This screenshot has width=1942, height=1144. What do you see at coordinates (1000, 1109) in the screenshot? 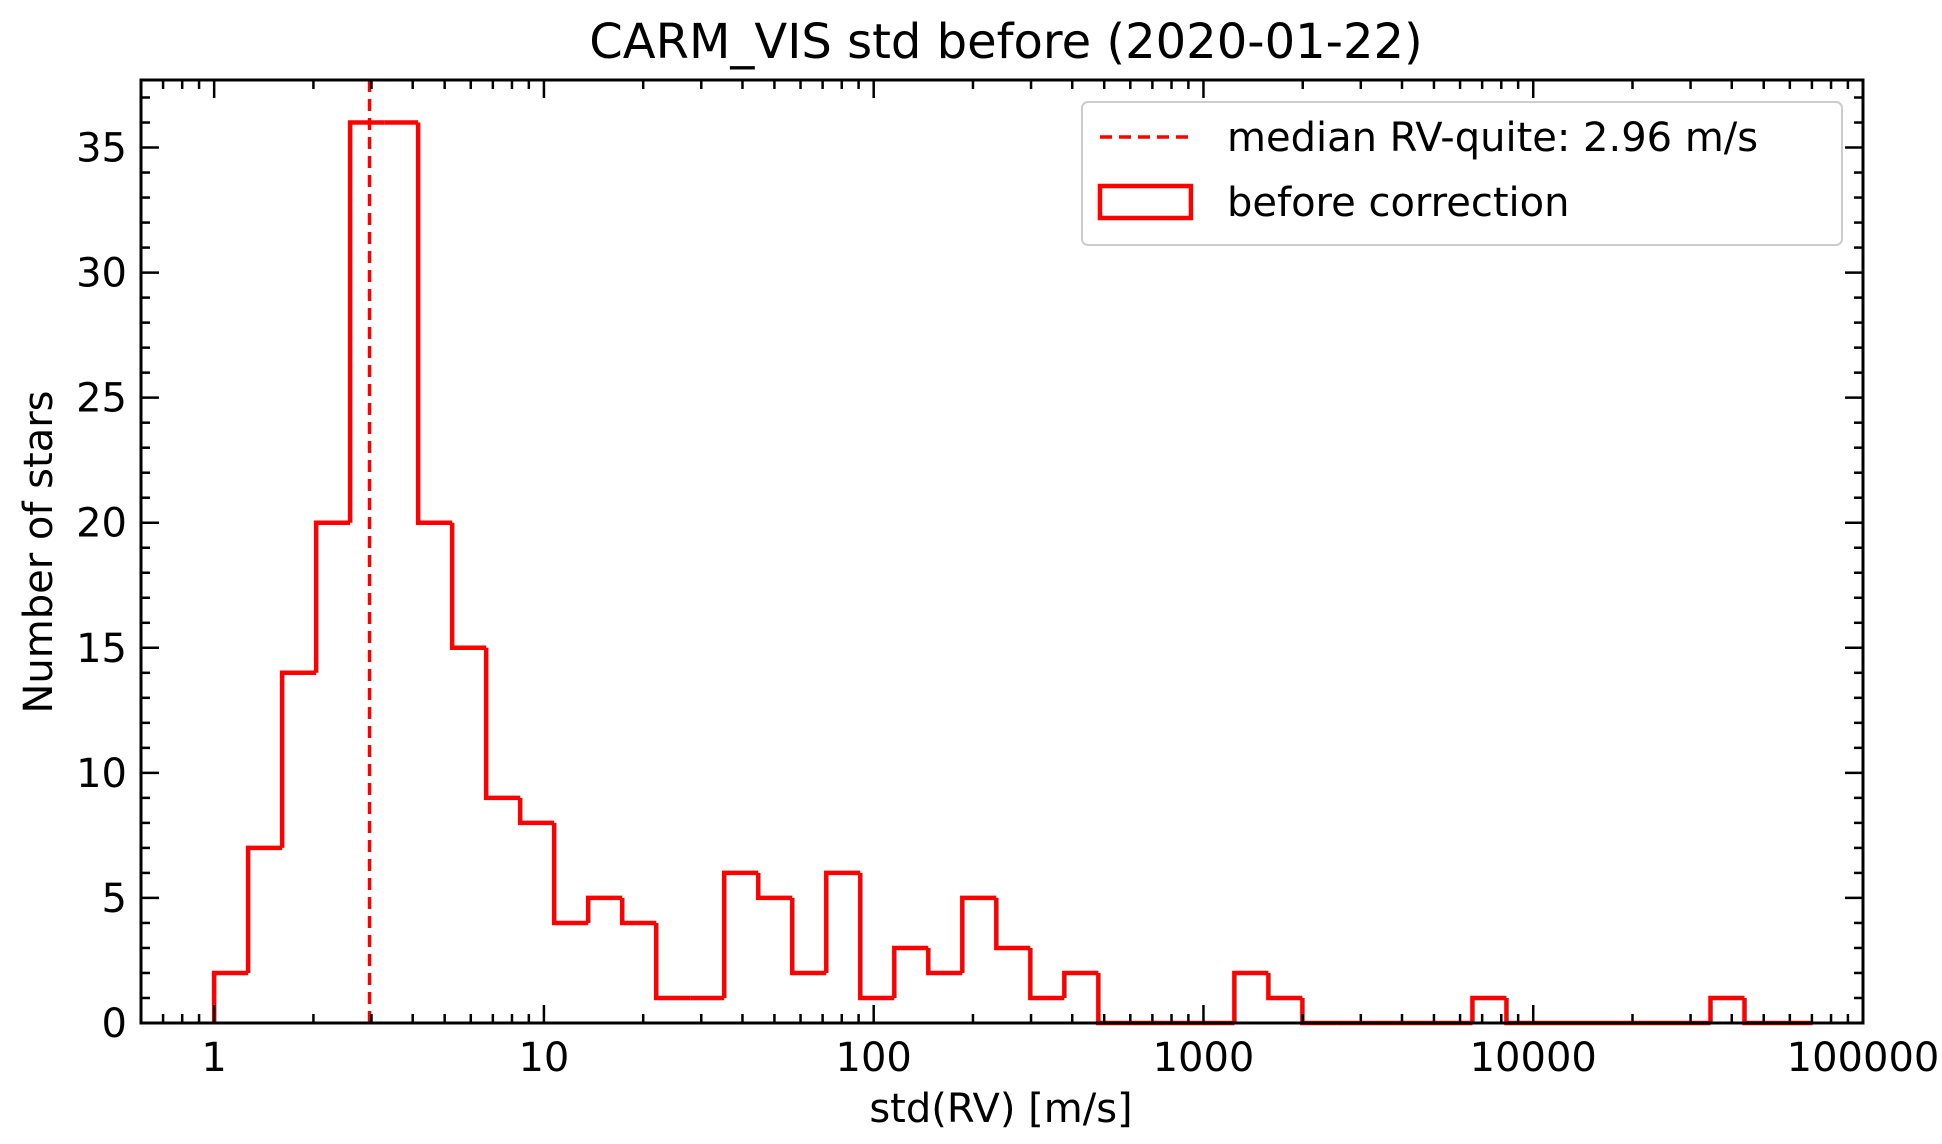
I see `x-axis-label: std(RV) [m/s]` at bounding box center [1000, 1109].